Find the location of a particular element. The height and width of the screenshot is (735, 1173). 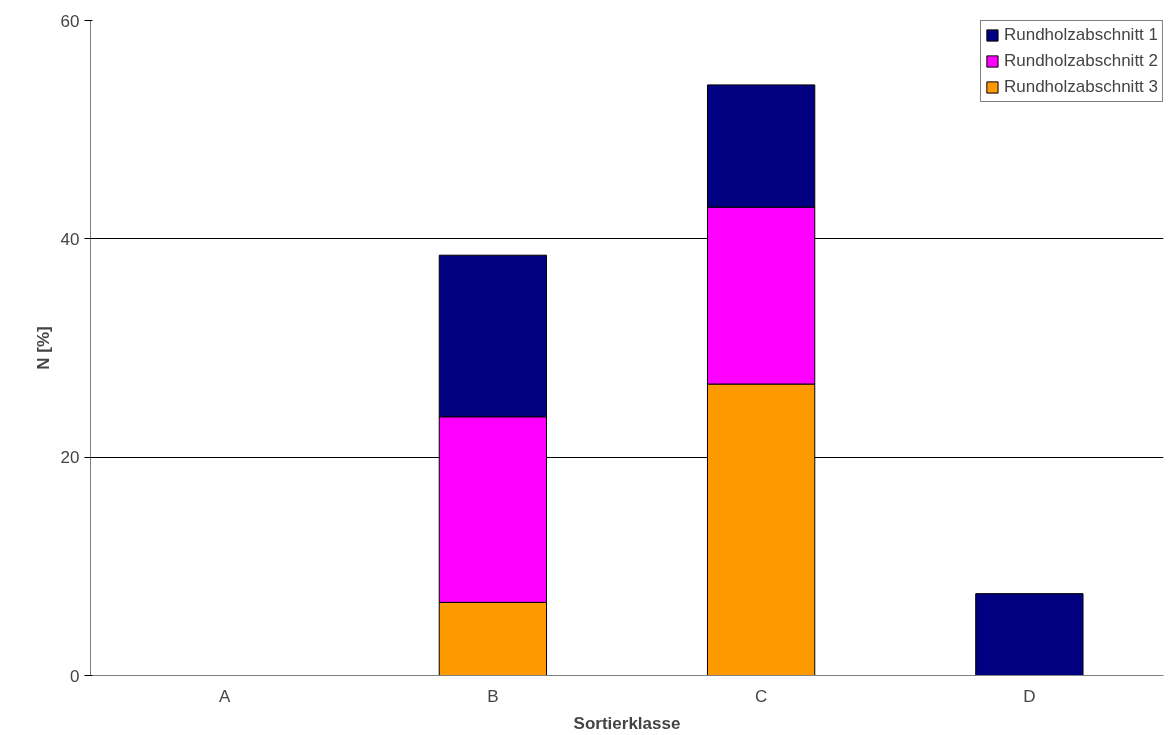

legend-label: Rundholzabschnitt 1 is located at coordinates (1080, 35).